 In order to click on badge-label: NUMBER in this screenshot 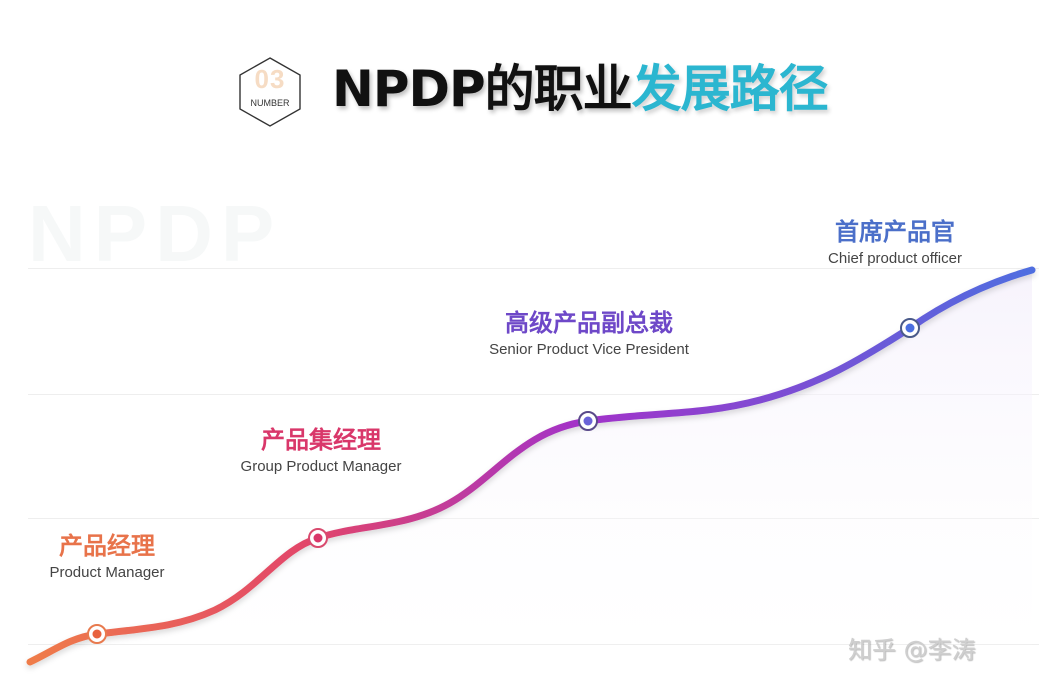, I will do `click(270, 103)`.